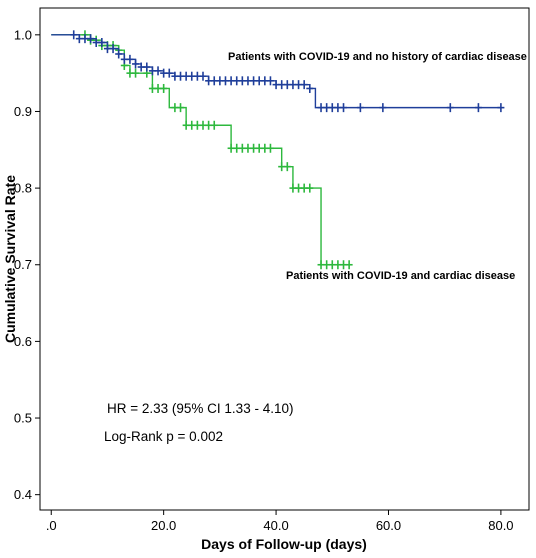 The image size is (536, 558). Describe the element at coordinates (23, 341) in the screenshot. I see `y-tick-label: 0.6` at that location.